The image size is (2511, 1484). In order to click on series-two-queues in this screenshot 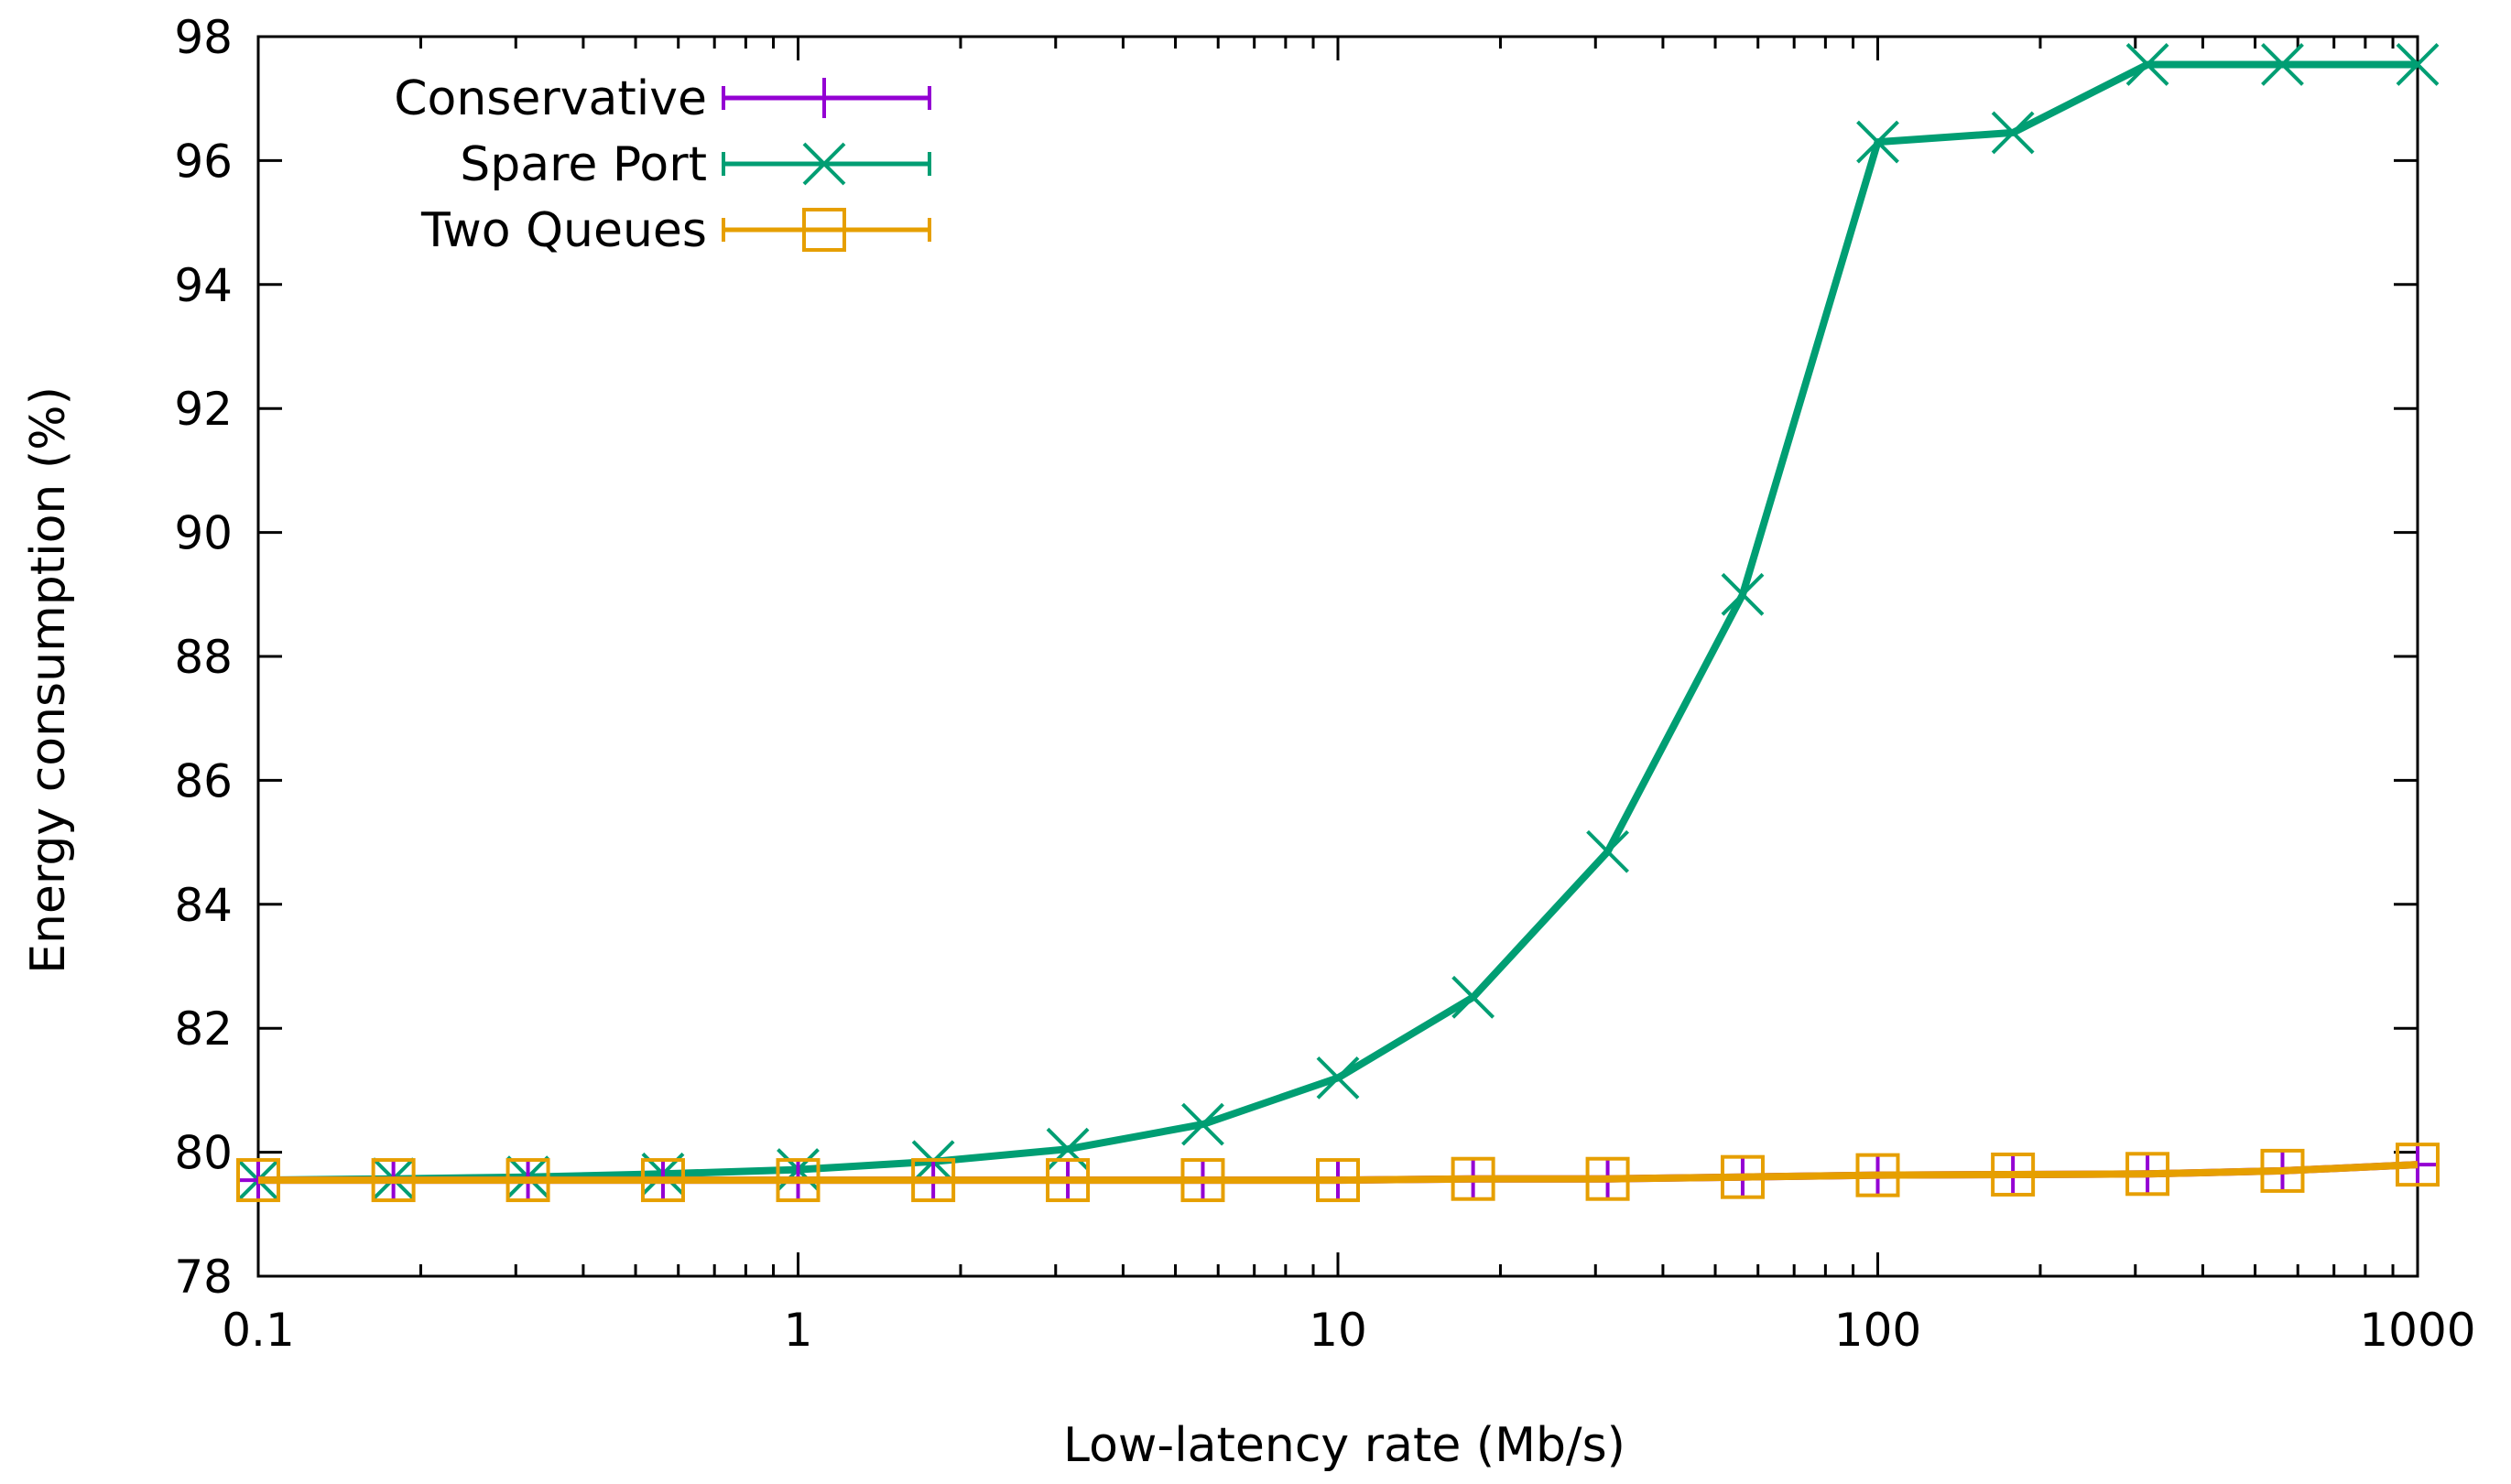, I will do `click(1338, 1173)`.